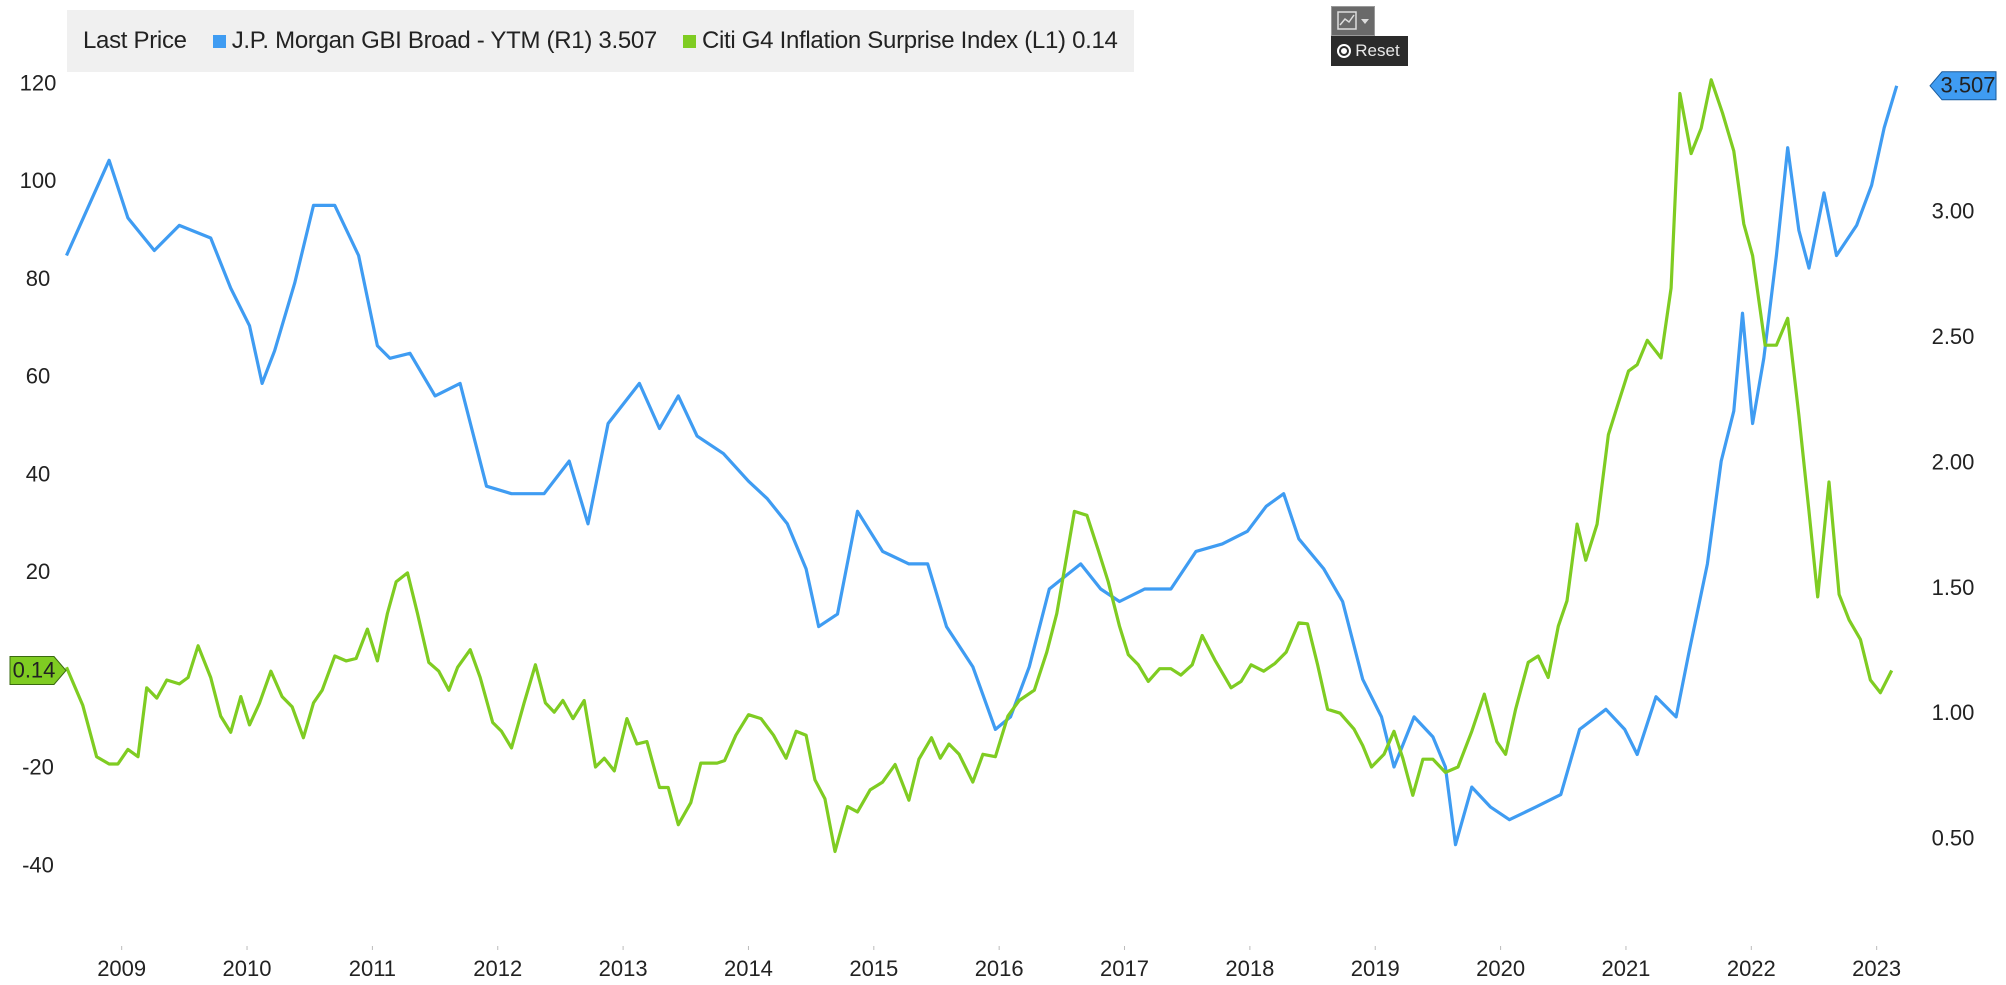 The height and width of the screenshot is (985, 2006). What do you see at coordinates (121, 968) in the screenshot?
I see `x-tick-label: 2009` at bounding box center [121, 968].